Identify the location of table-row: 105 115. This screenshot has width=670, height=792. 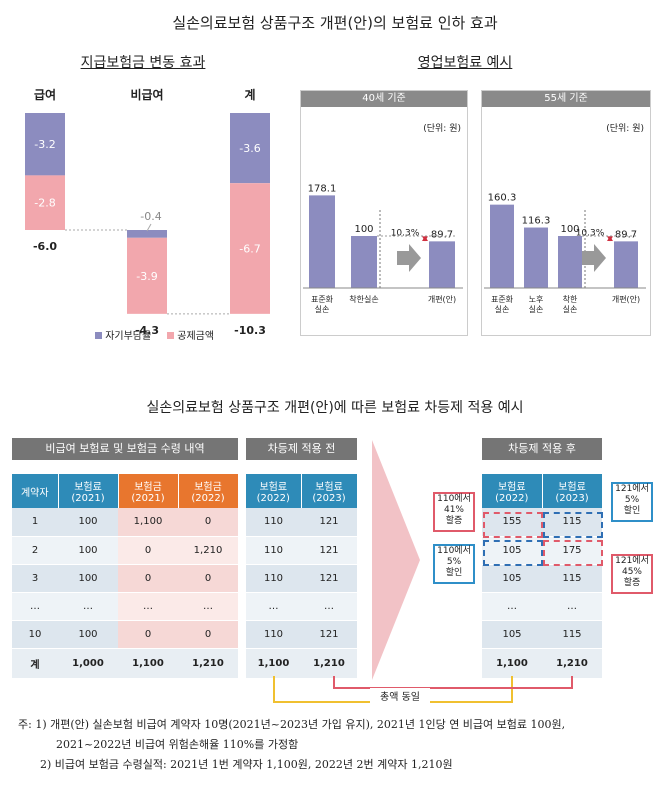
(542, 578).